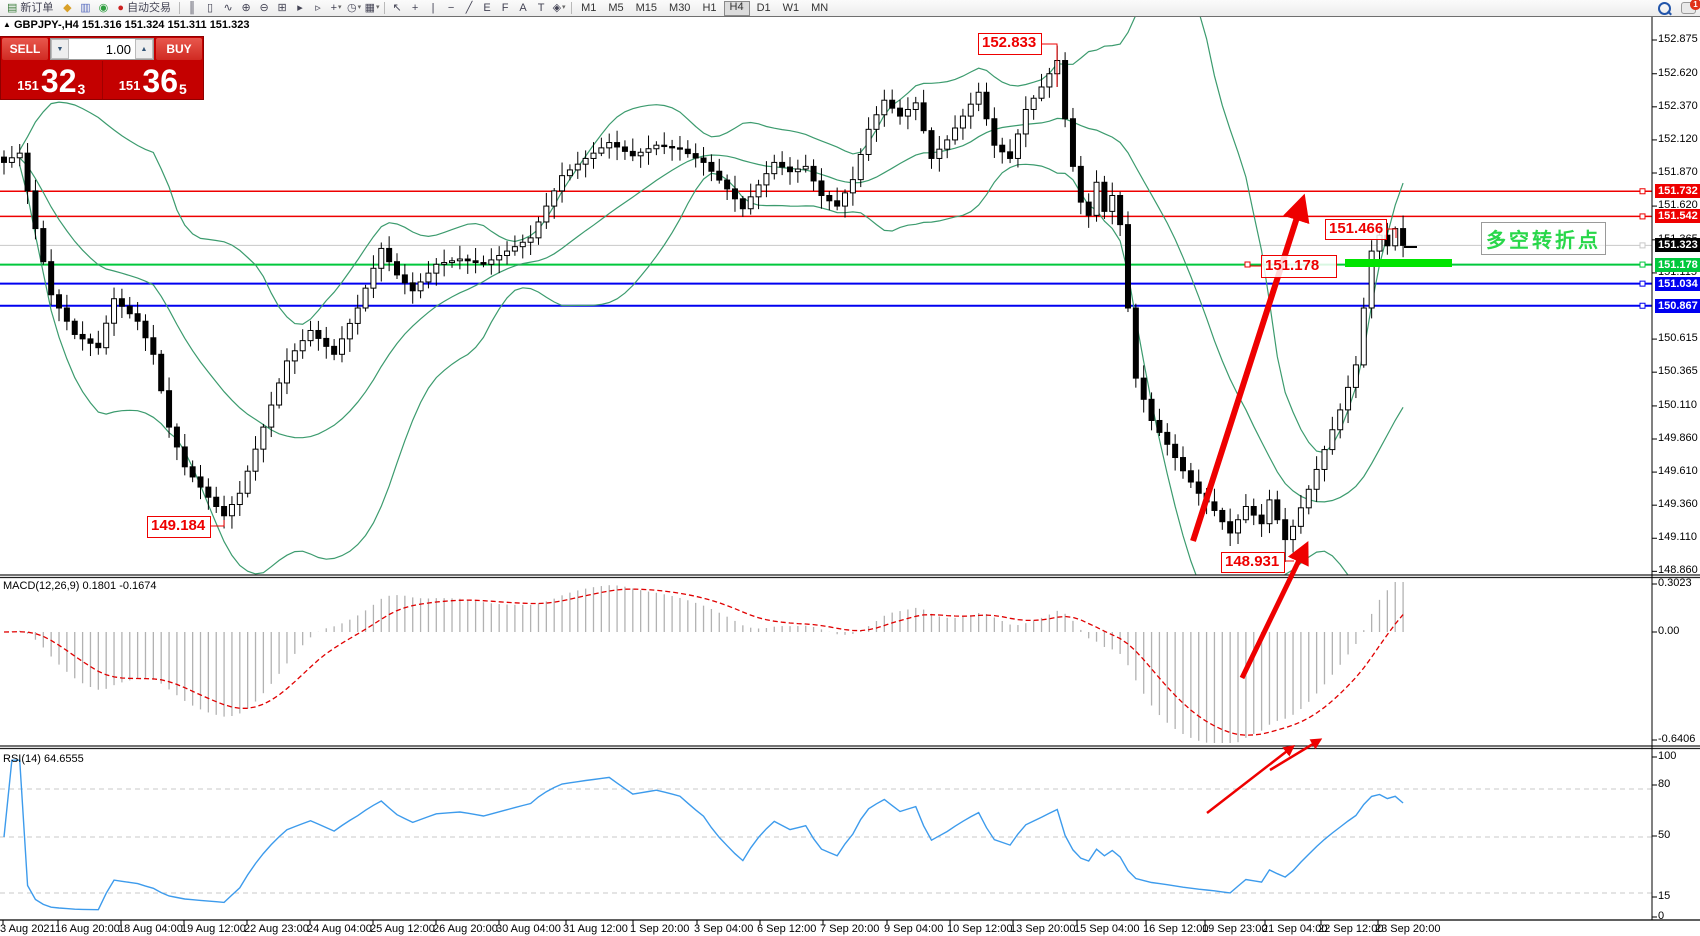 The height and width of the screenshot is (936, 1700). Describe the element at coordinates (433, 8) in the screenshot. I see `vertical-line-icon: |` at that location.